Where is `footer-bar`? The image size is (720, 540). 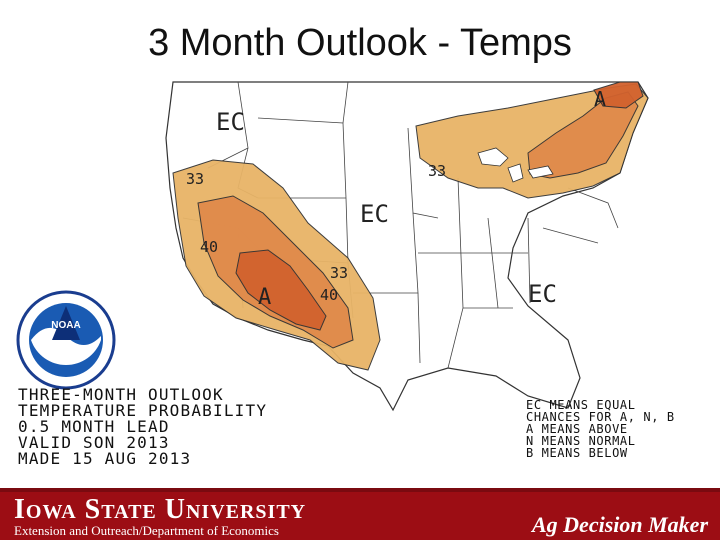
footer-bar is located at coordinates (360, 516).